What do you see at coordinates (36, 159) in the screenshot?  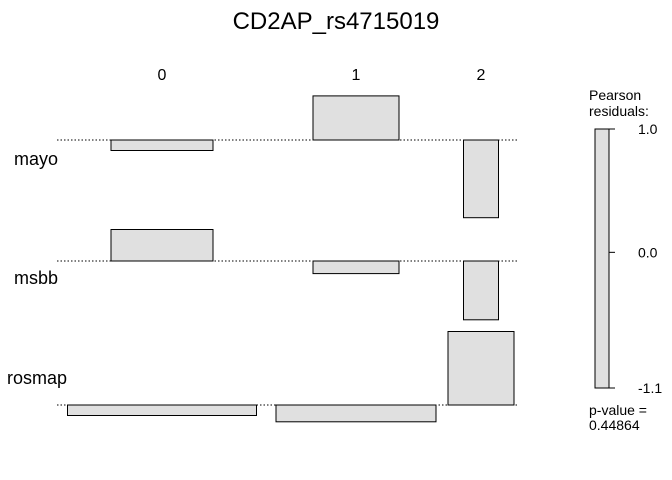 I see `row-label-mayo: mayo` at bounding box center [36, 159].